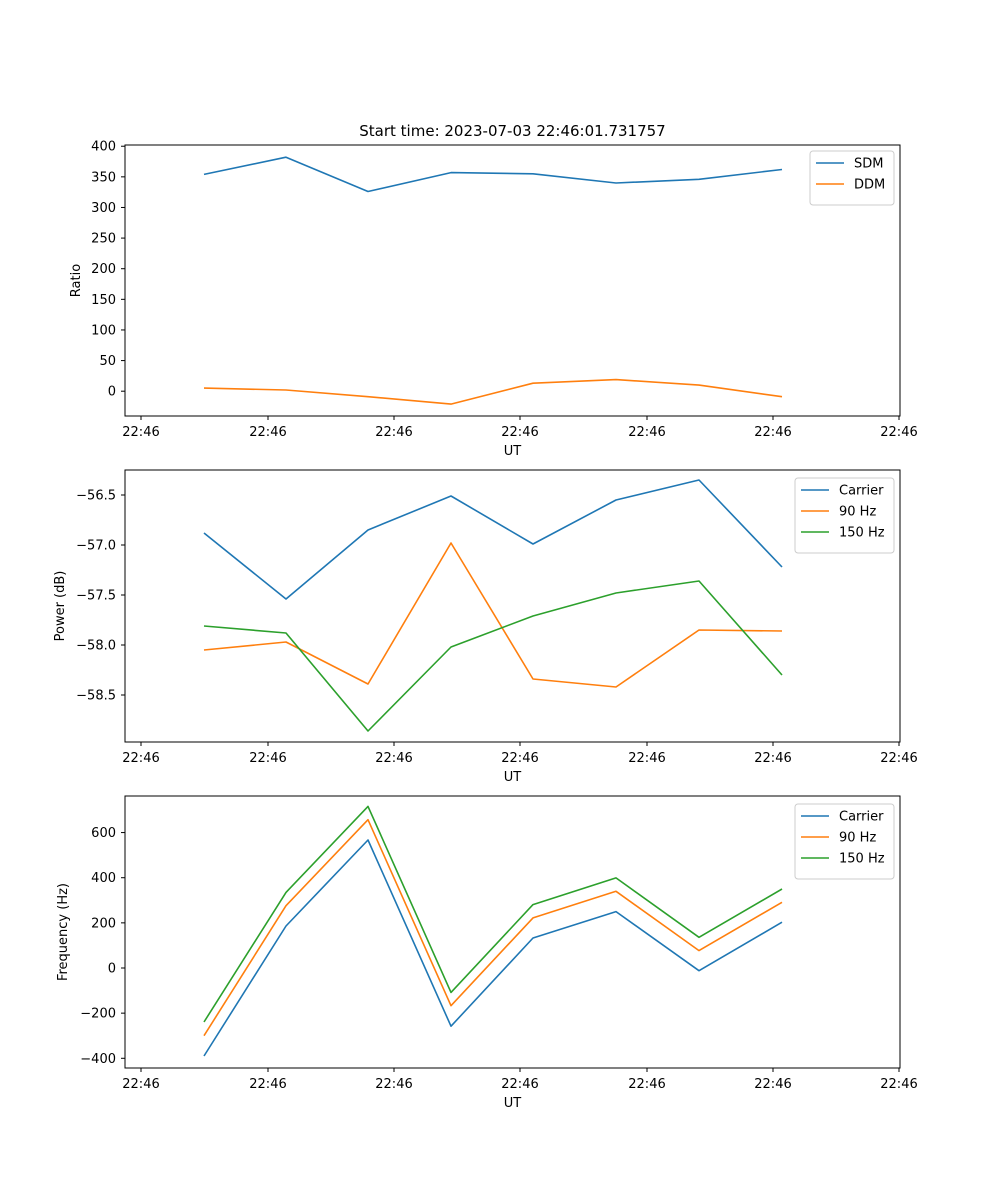  Describe the element at coordinates (512, 131) in the screenshot. I see `figure-title: Start time: 2023-07-03 22:46:01.731757` at that location.